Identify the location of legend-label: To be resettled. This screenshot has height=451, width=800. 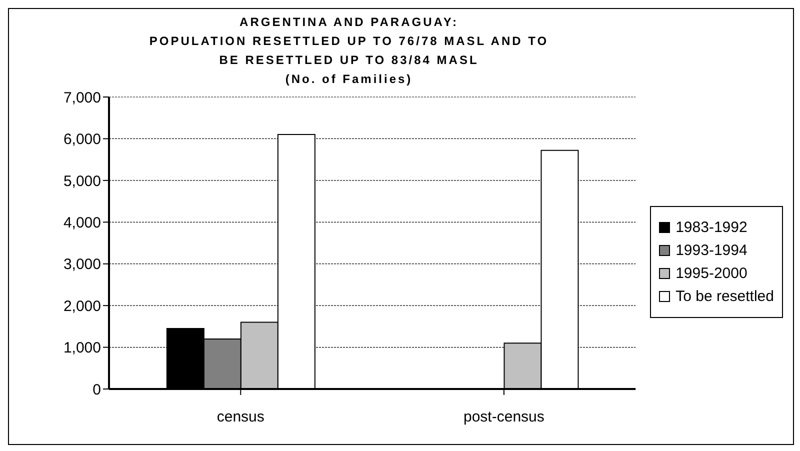
(725, 296).